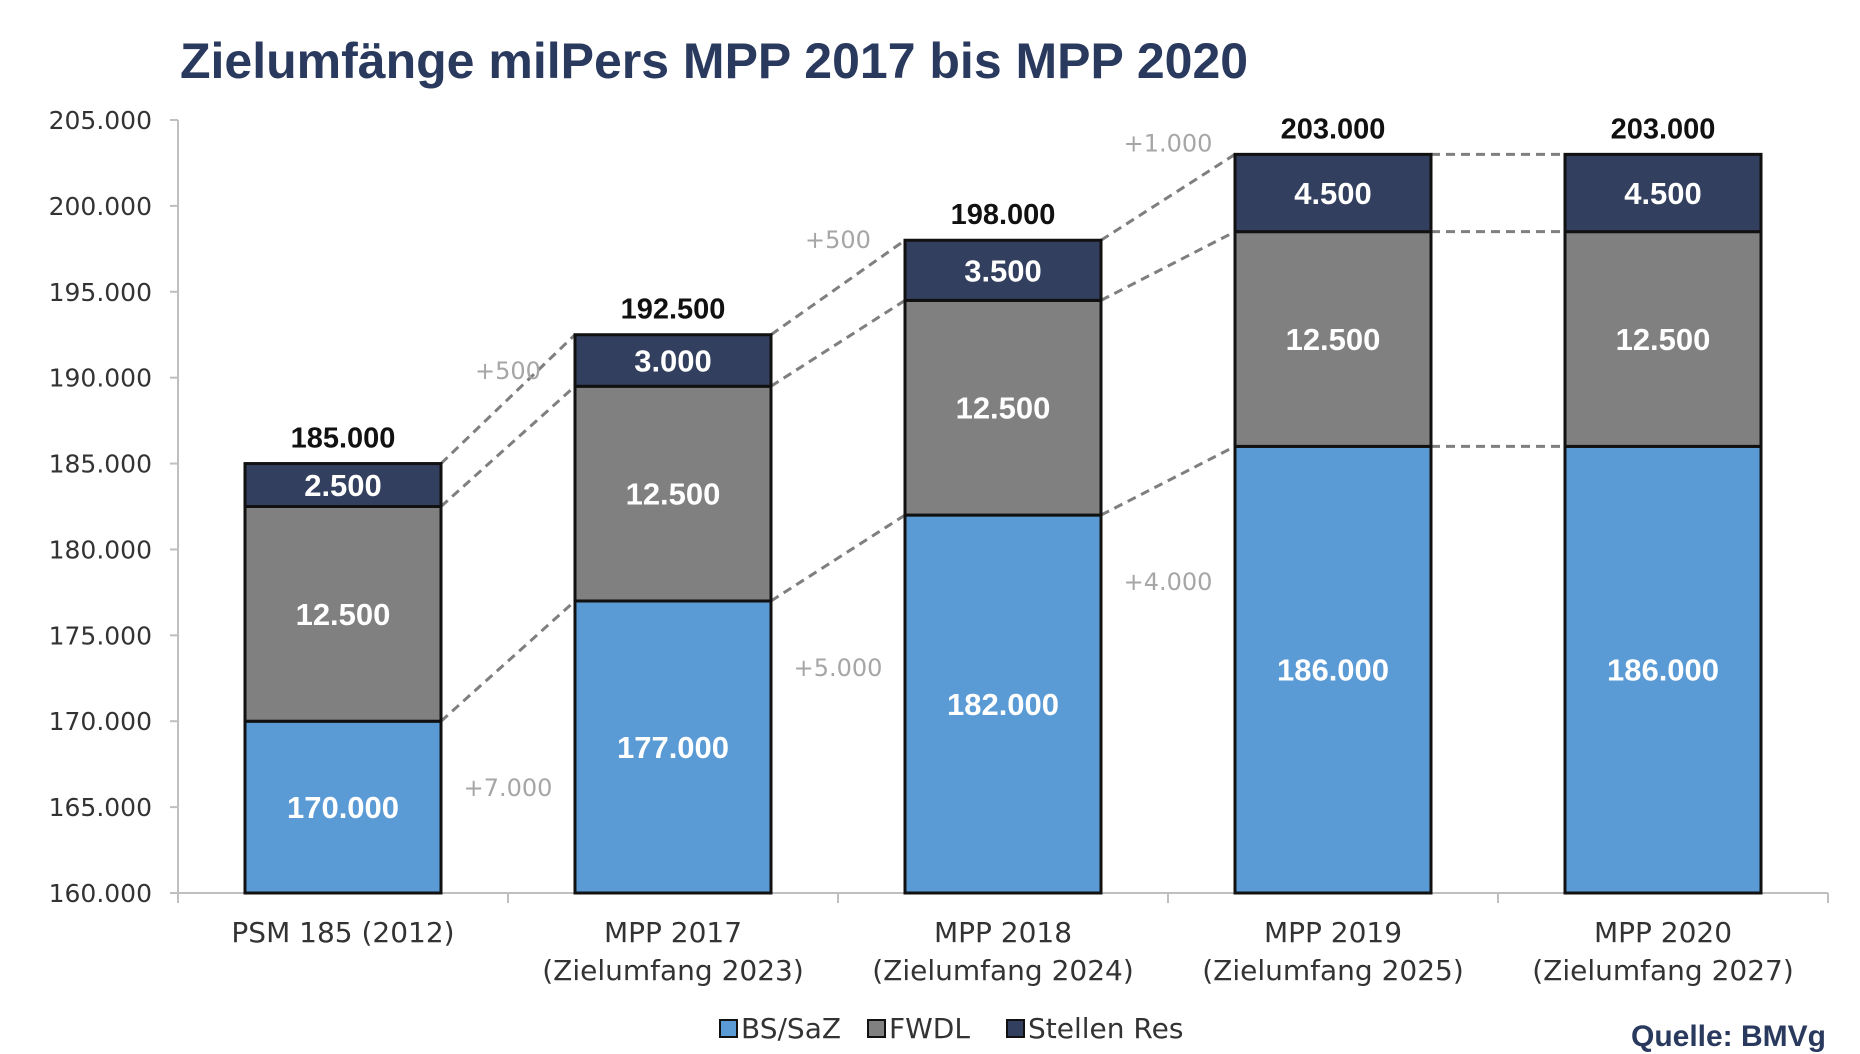 The image size is (1860, 1054). What do you see at coordinates (673, 932) in the screenshot?
I see `x-category-label: MPP 2017` at bounding box center [673, 932].